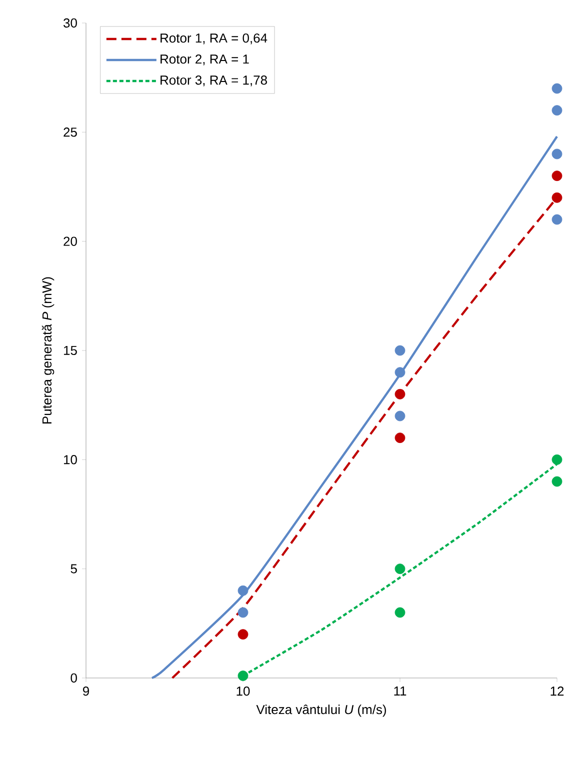 This screenshot has width=579, height=758. What do you see at coordinates (557, 691) in the screenshot?
I see `x-tick-label: 12` at bounding box center [557, 691].